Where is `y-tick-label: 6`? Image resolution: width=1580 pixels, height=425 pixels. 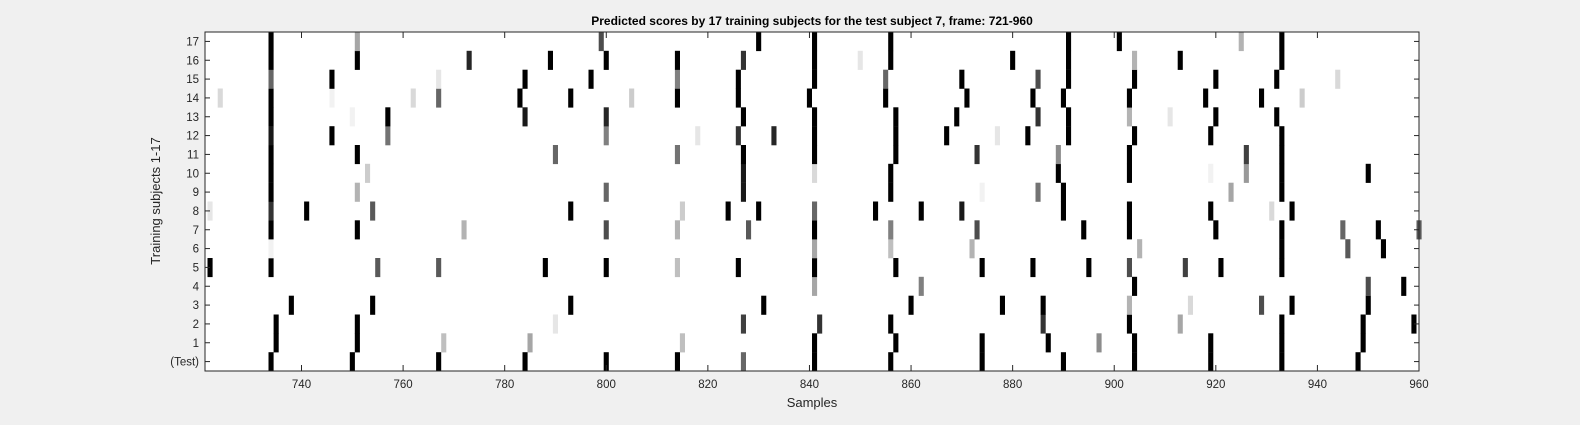 y-tick-label: 6 is located at coordinates (196, 250).